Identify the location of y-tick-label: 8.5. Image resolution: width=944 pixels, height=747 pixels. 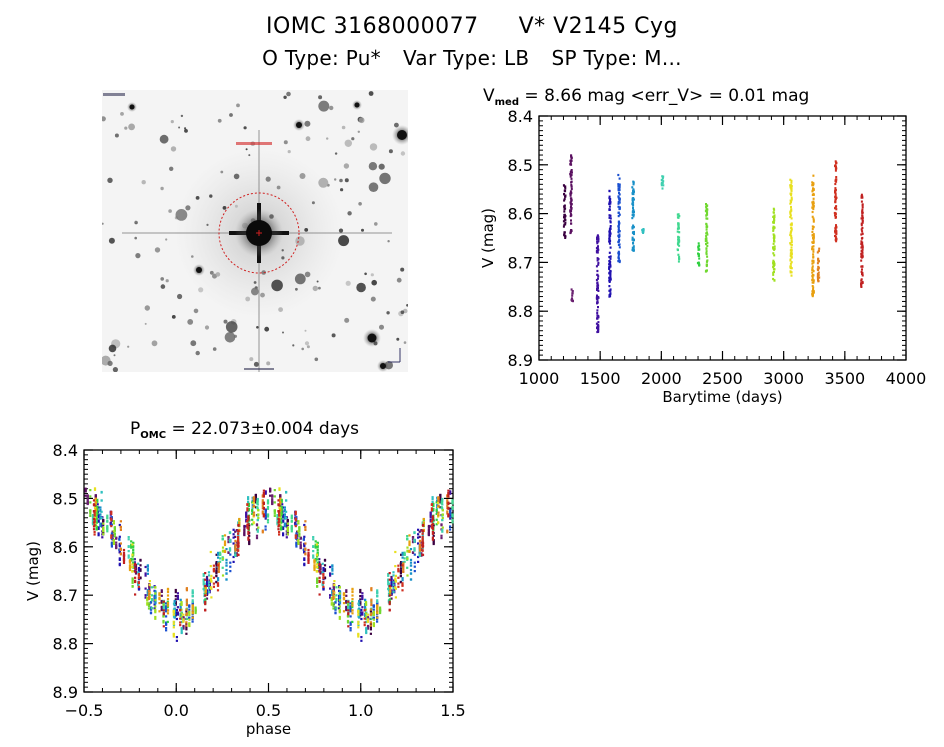
(65, 498).